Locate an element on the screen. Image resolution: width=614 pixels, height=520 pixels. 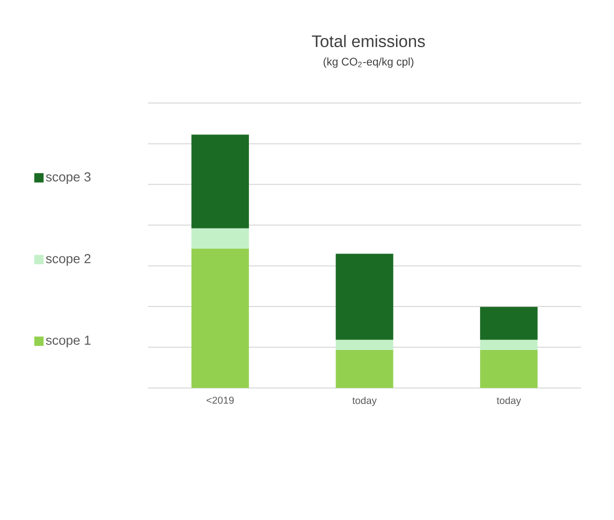
chart-subtitle: (kg CO$_{2}$-eq/kg cpl) is located at coordinates (369, 63).